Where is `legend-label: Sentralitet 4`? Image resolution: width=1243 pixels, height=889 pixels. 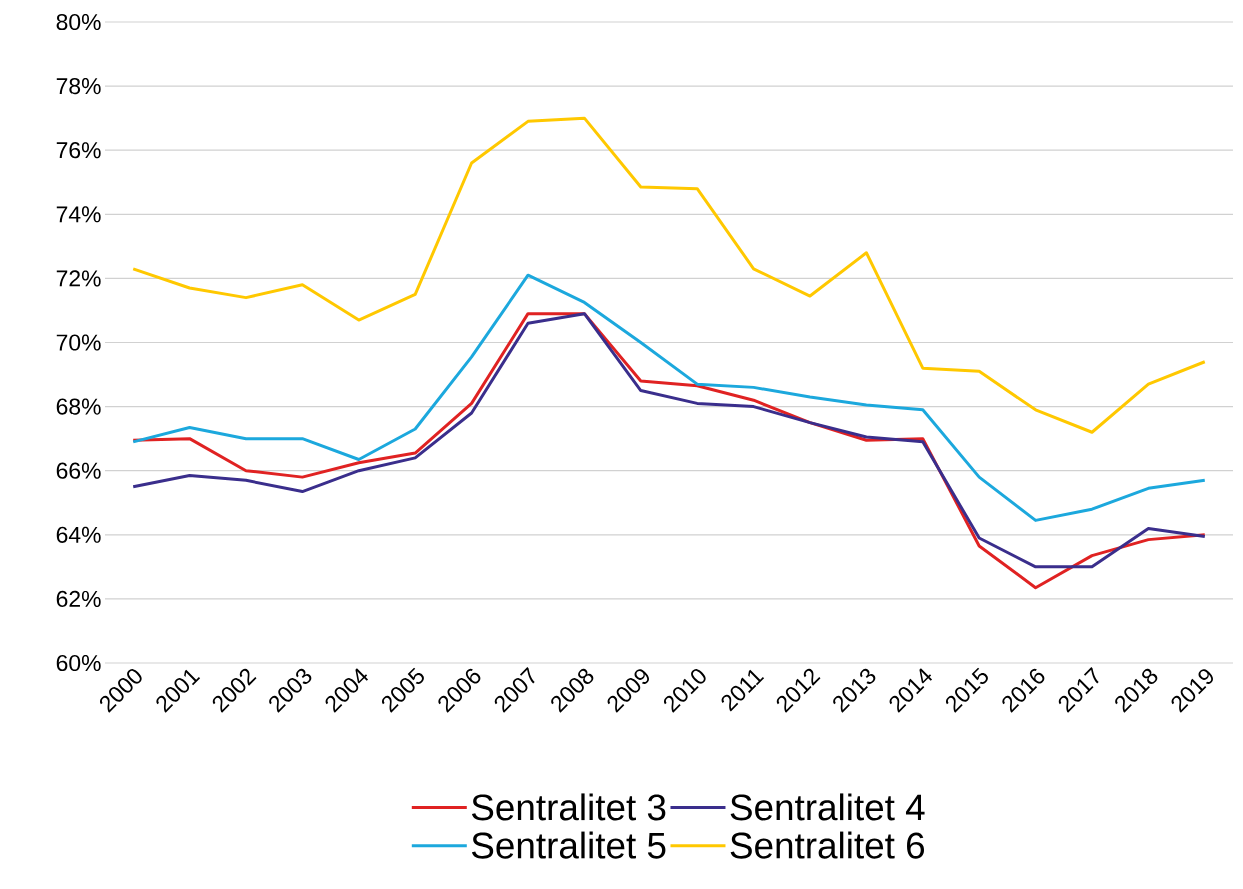 legend-label: Sentralitet 4 is located at coordinates (827, 807).